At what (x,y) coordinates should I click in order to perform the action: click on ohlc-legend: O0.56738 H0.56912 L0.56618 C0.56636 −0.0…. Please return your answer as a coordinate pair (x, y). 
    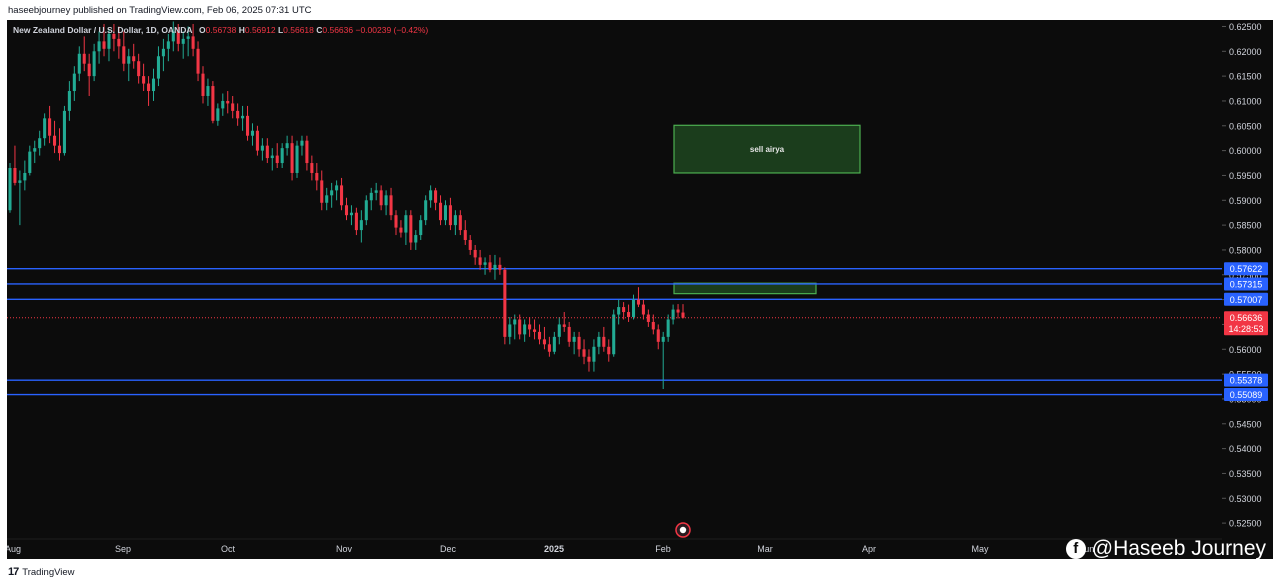
    Looking at the image, I should click on (313, 30).